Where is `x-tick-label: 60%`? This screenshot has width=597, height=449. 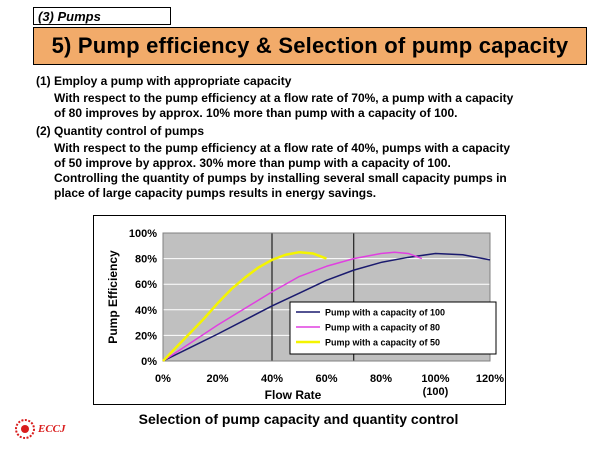 x-tick-label: 60% is located at coordinates (326, 379).